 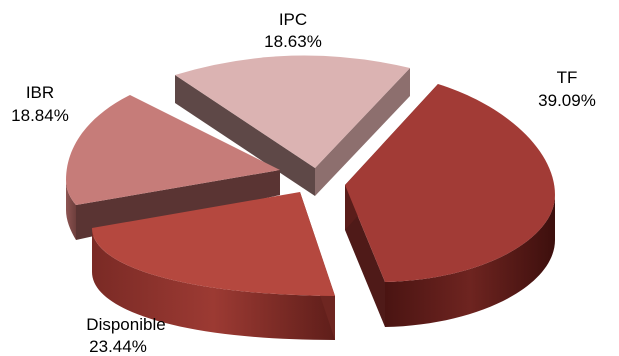 I want to click on slice-tf-rim, so click(x=470, y=261).